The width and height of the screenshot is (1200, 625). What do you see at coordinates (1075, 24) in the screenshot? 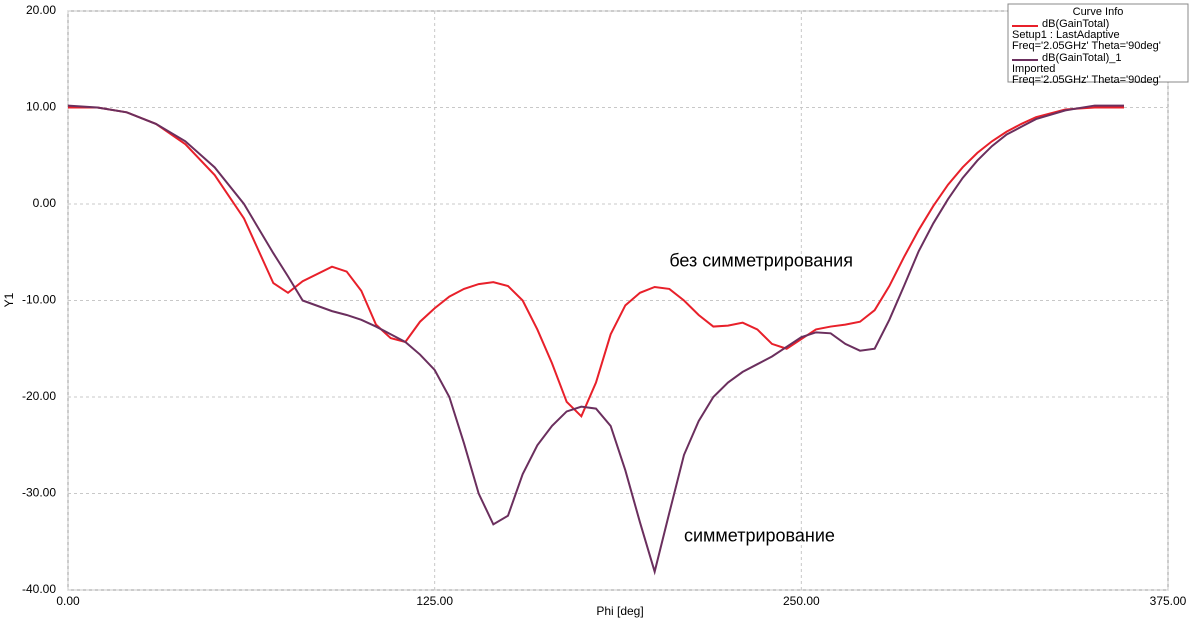
I see `legend-entry: dB(GainTotal)` at bounding box center [1075, 24].